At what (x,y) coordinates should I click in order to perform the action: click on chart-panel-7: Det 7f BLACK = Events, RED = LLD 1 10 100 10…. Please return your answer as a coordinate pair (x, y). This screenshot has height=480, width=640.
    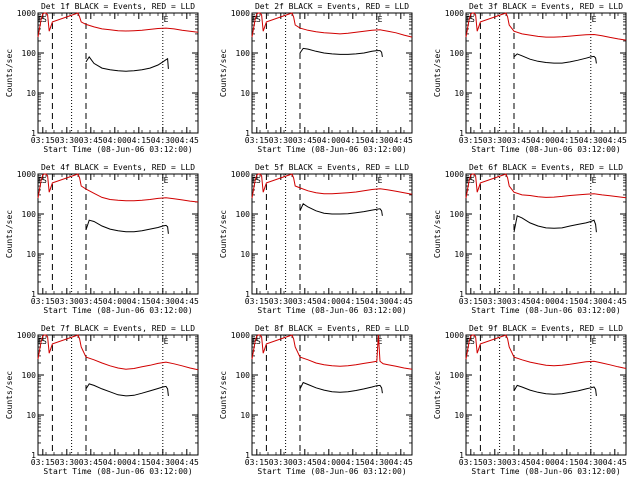
    Looking at the image, I should click on (102, 400).